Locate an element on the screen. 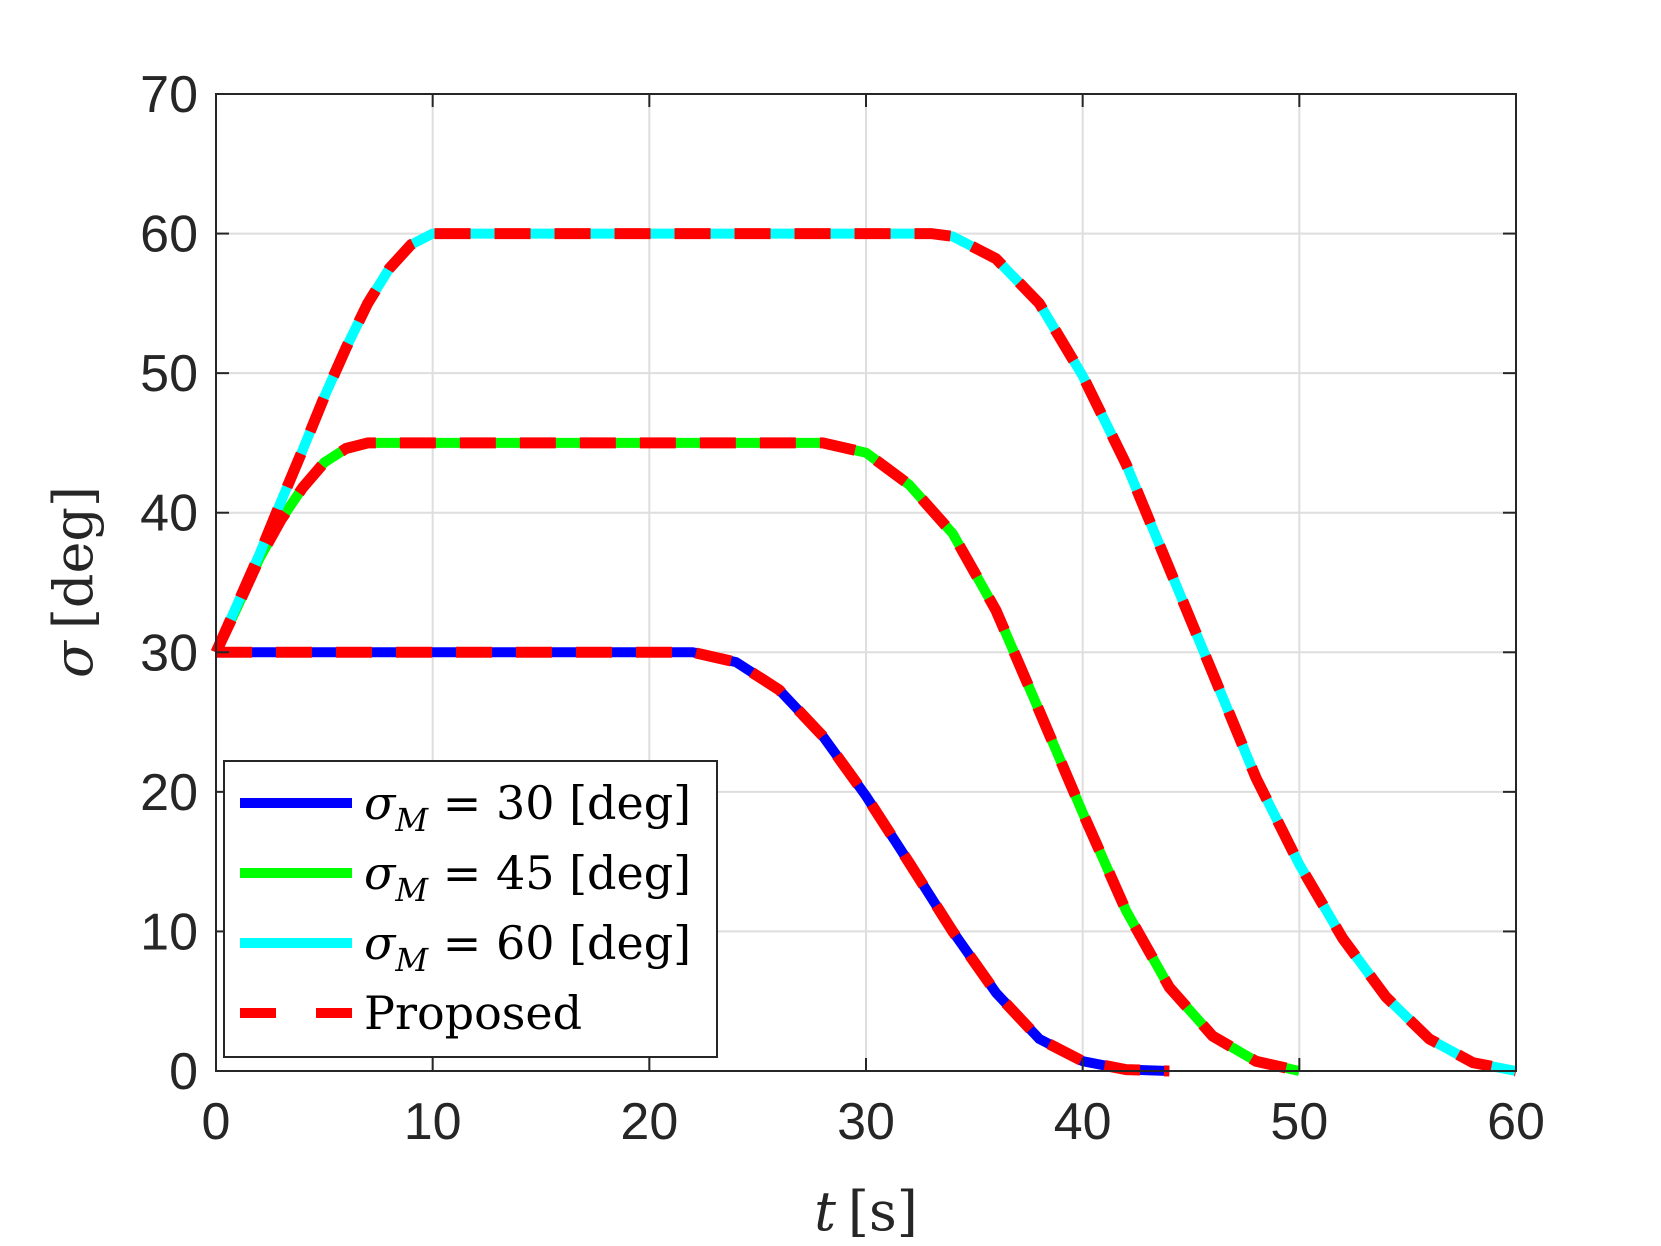 The image size is (1661, 1246). x-axis-title: t [s] is located at coordinates (866, 1211).